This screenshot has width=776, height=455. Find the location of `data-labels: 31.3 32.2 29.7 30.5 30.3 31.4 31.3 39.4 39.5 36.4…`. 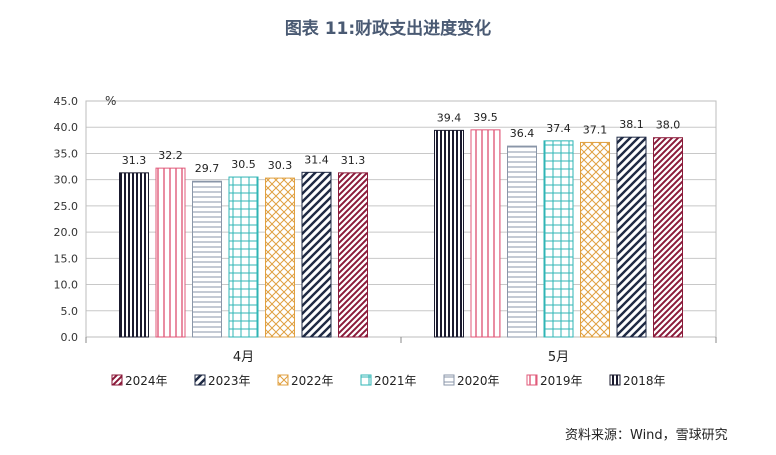

data-labels: 31.3 32.2 29.7 30.5 30.3 31.4 31.3 39.4 39.5 36.4… is located at coordinates (401, 143).